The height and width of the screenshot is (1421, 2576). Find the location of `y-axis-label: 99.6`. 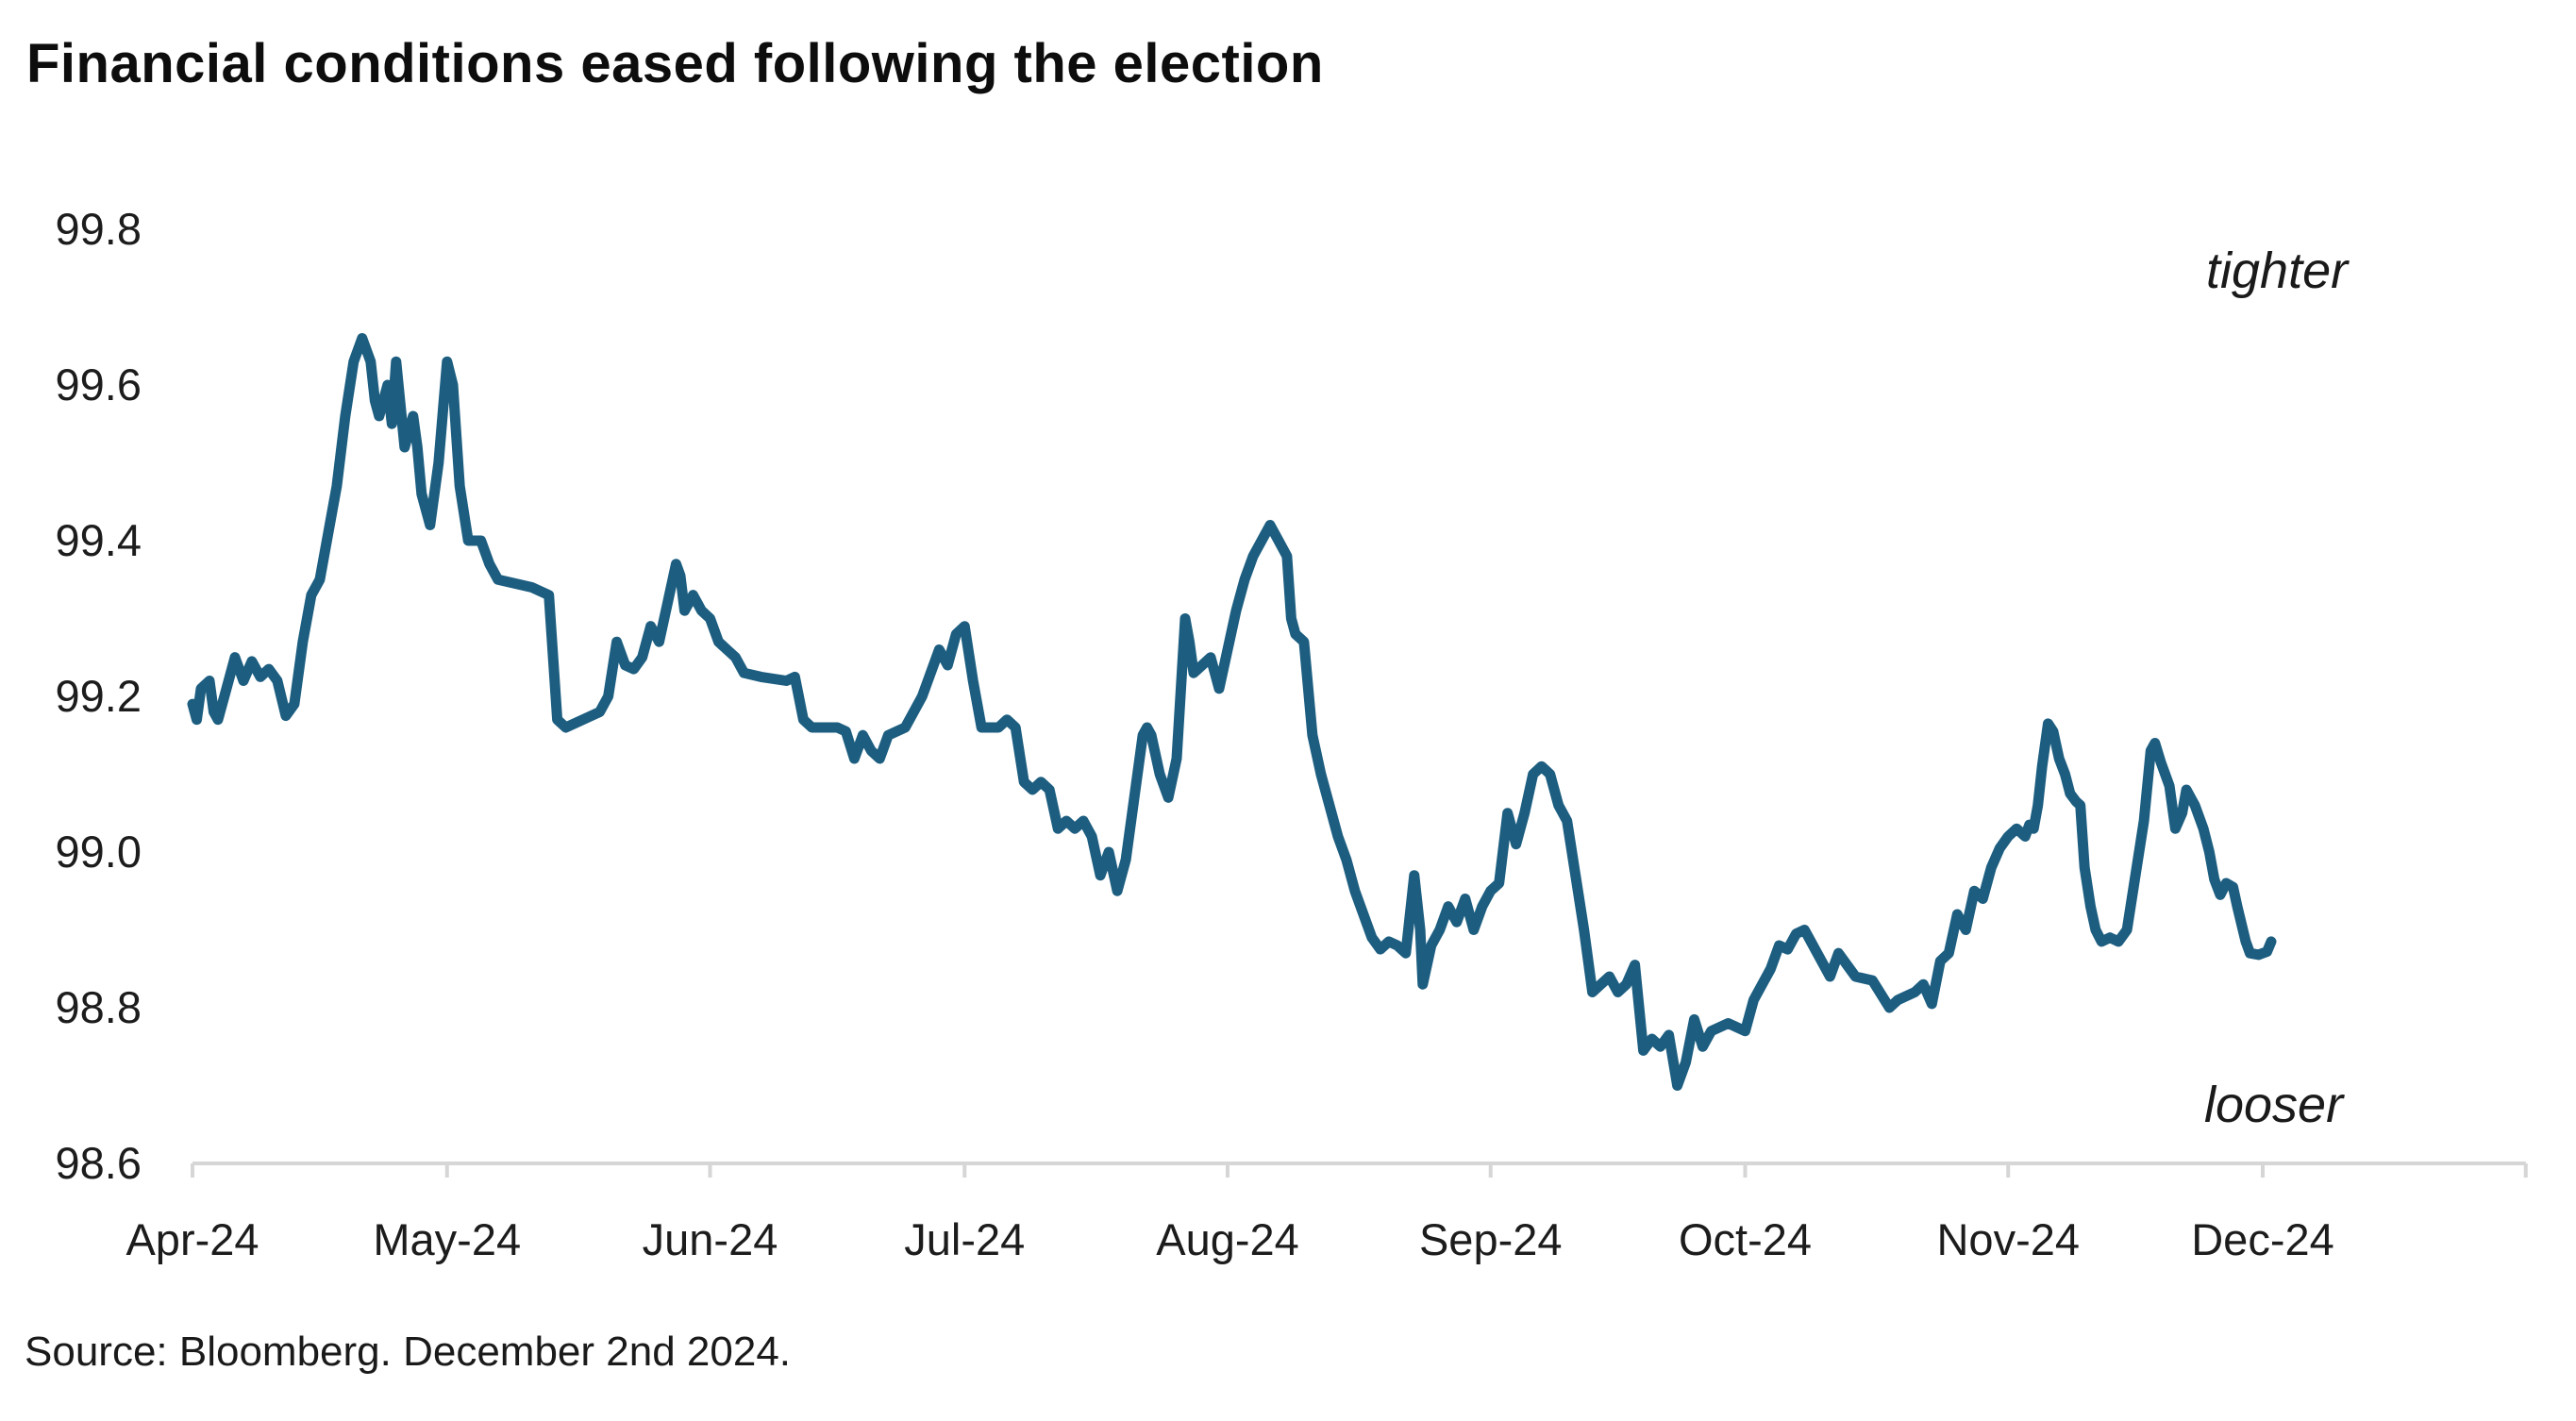

y-axis-label: 99.6 is located at coordinates (99, 384).